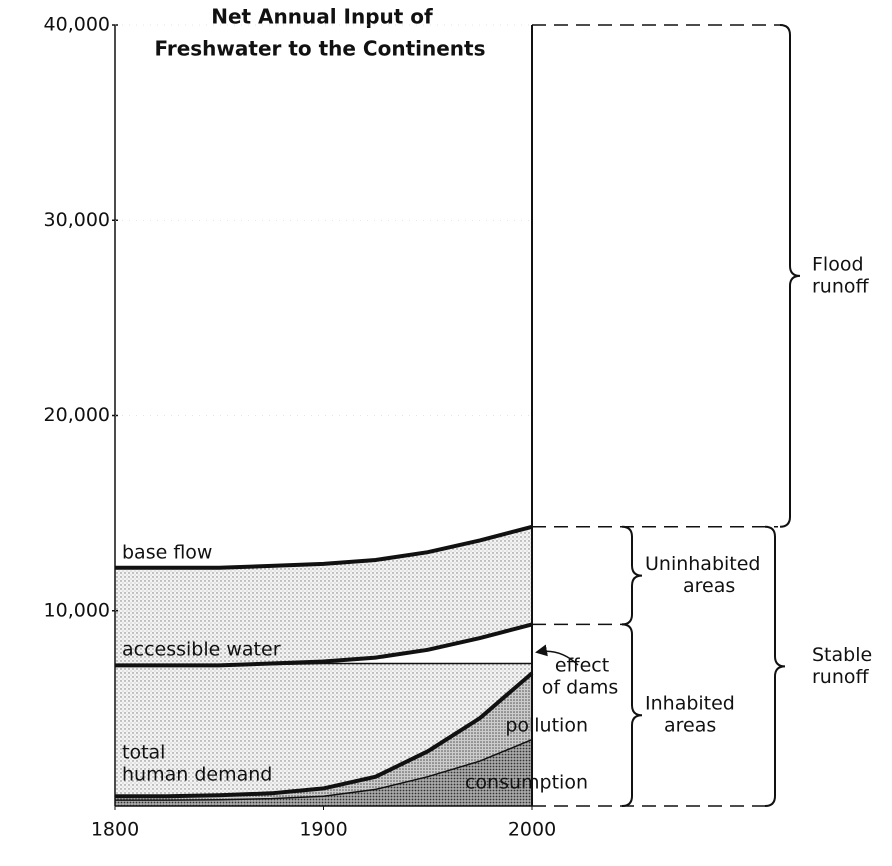 This screenshot has height=866, width=892. What do you see at coordinates (197, 775) in the screenshot?
I see `annotation: human demand` at bounding box center [197, 775].